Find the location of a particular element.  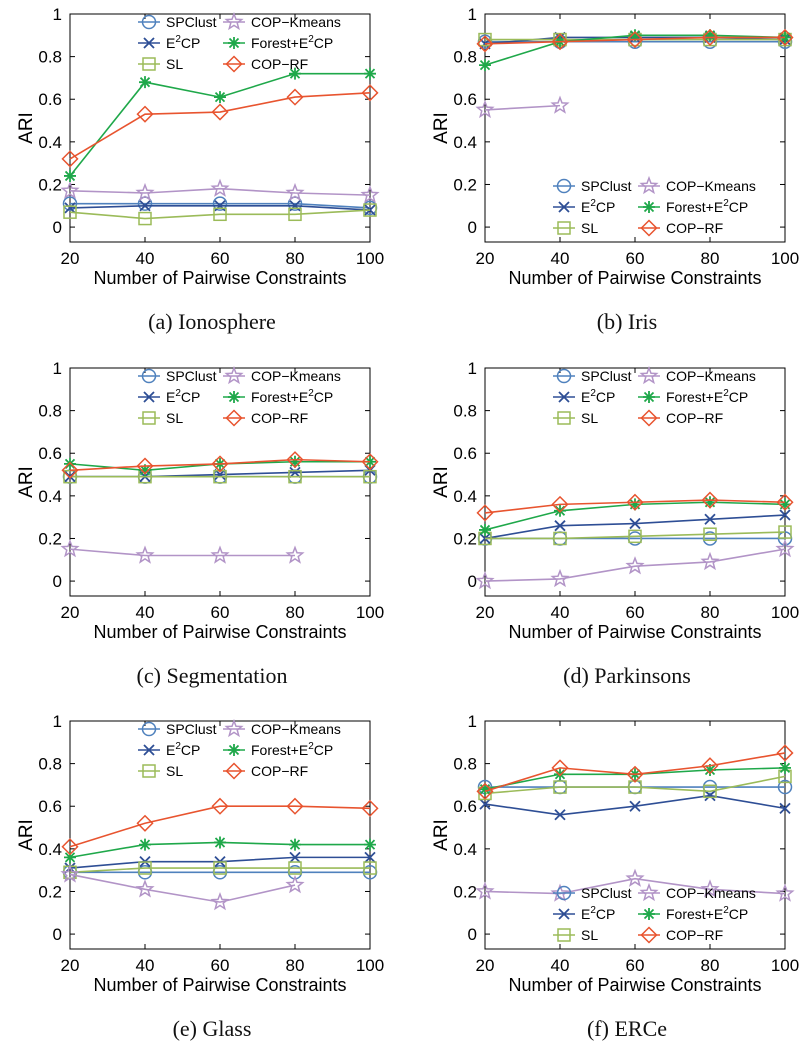

y-tick-label: 0.6 is located at coordinates (465, 806).